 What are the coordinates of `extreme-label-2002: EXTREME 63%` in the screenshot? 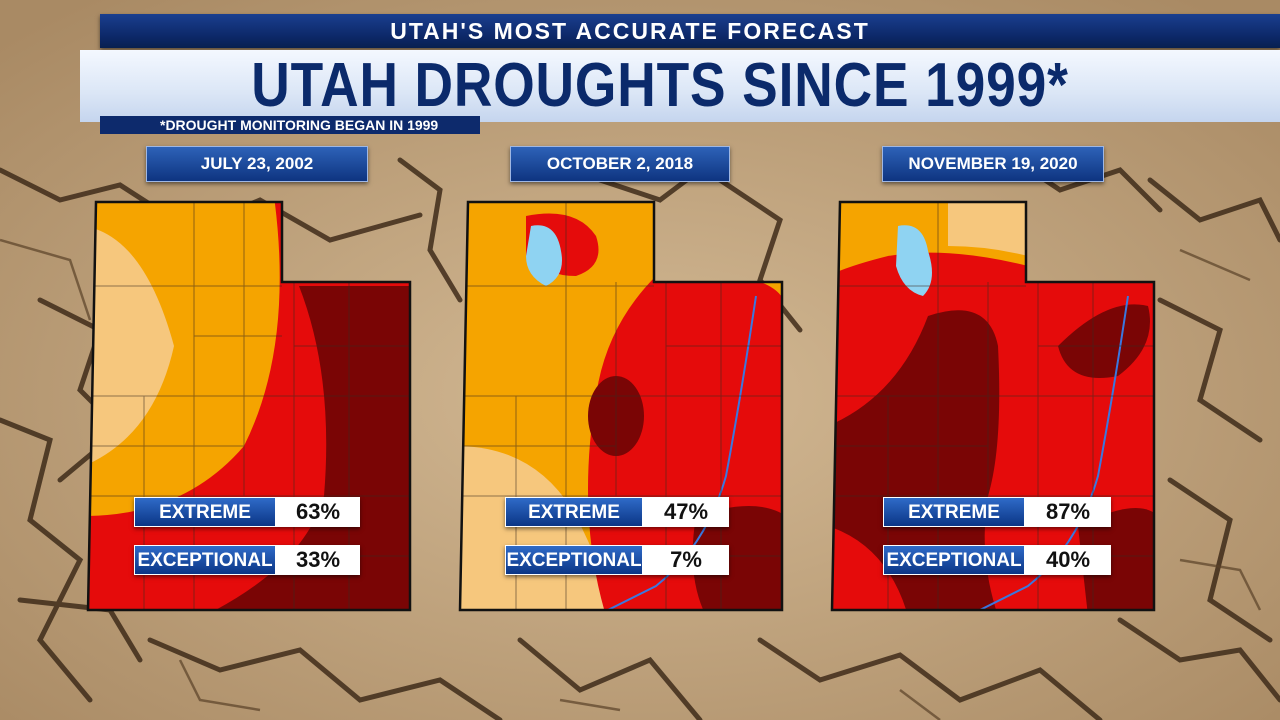 It's located at (247, 512).